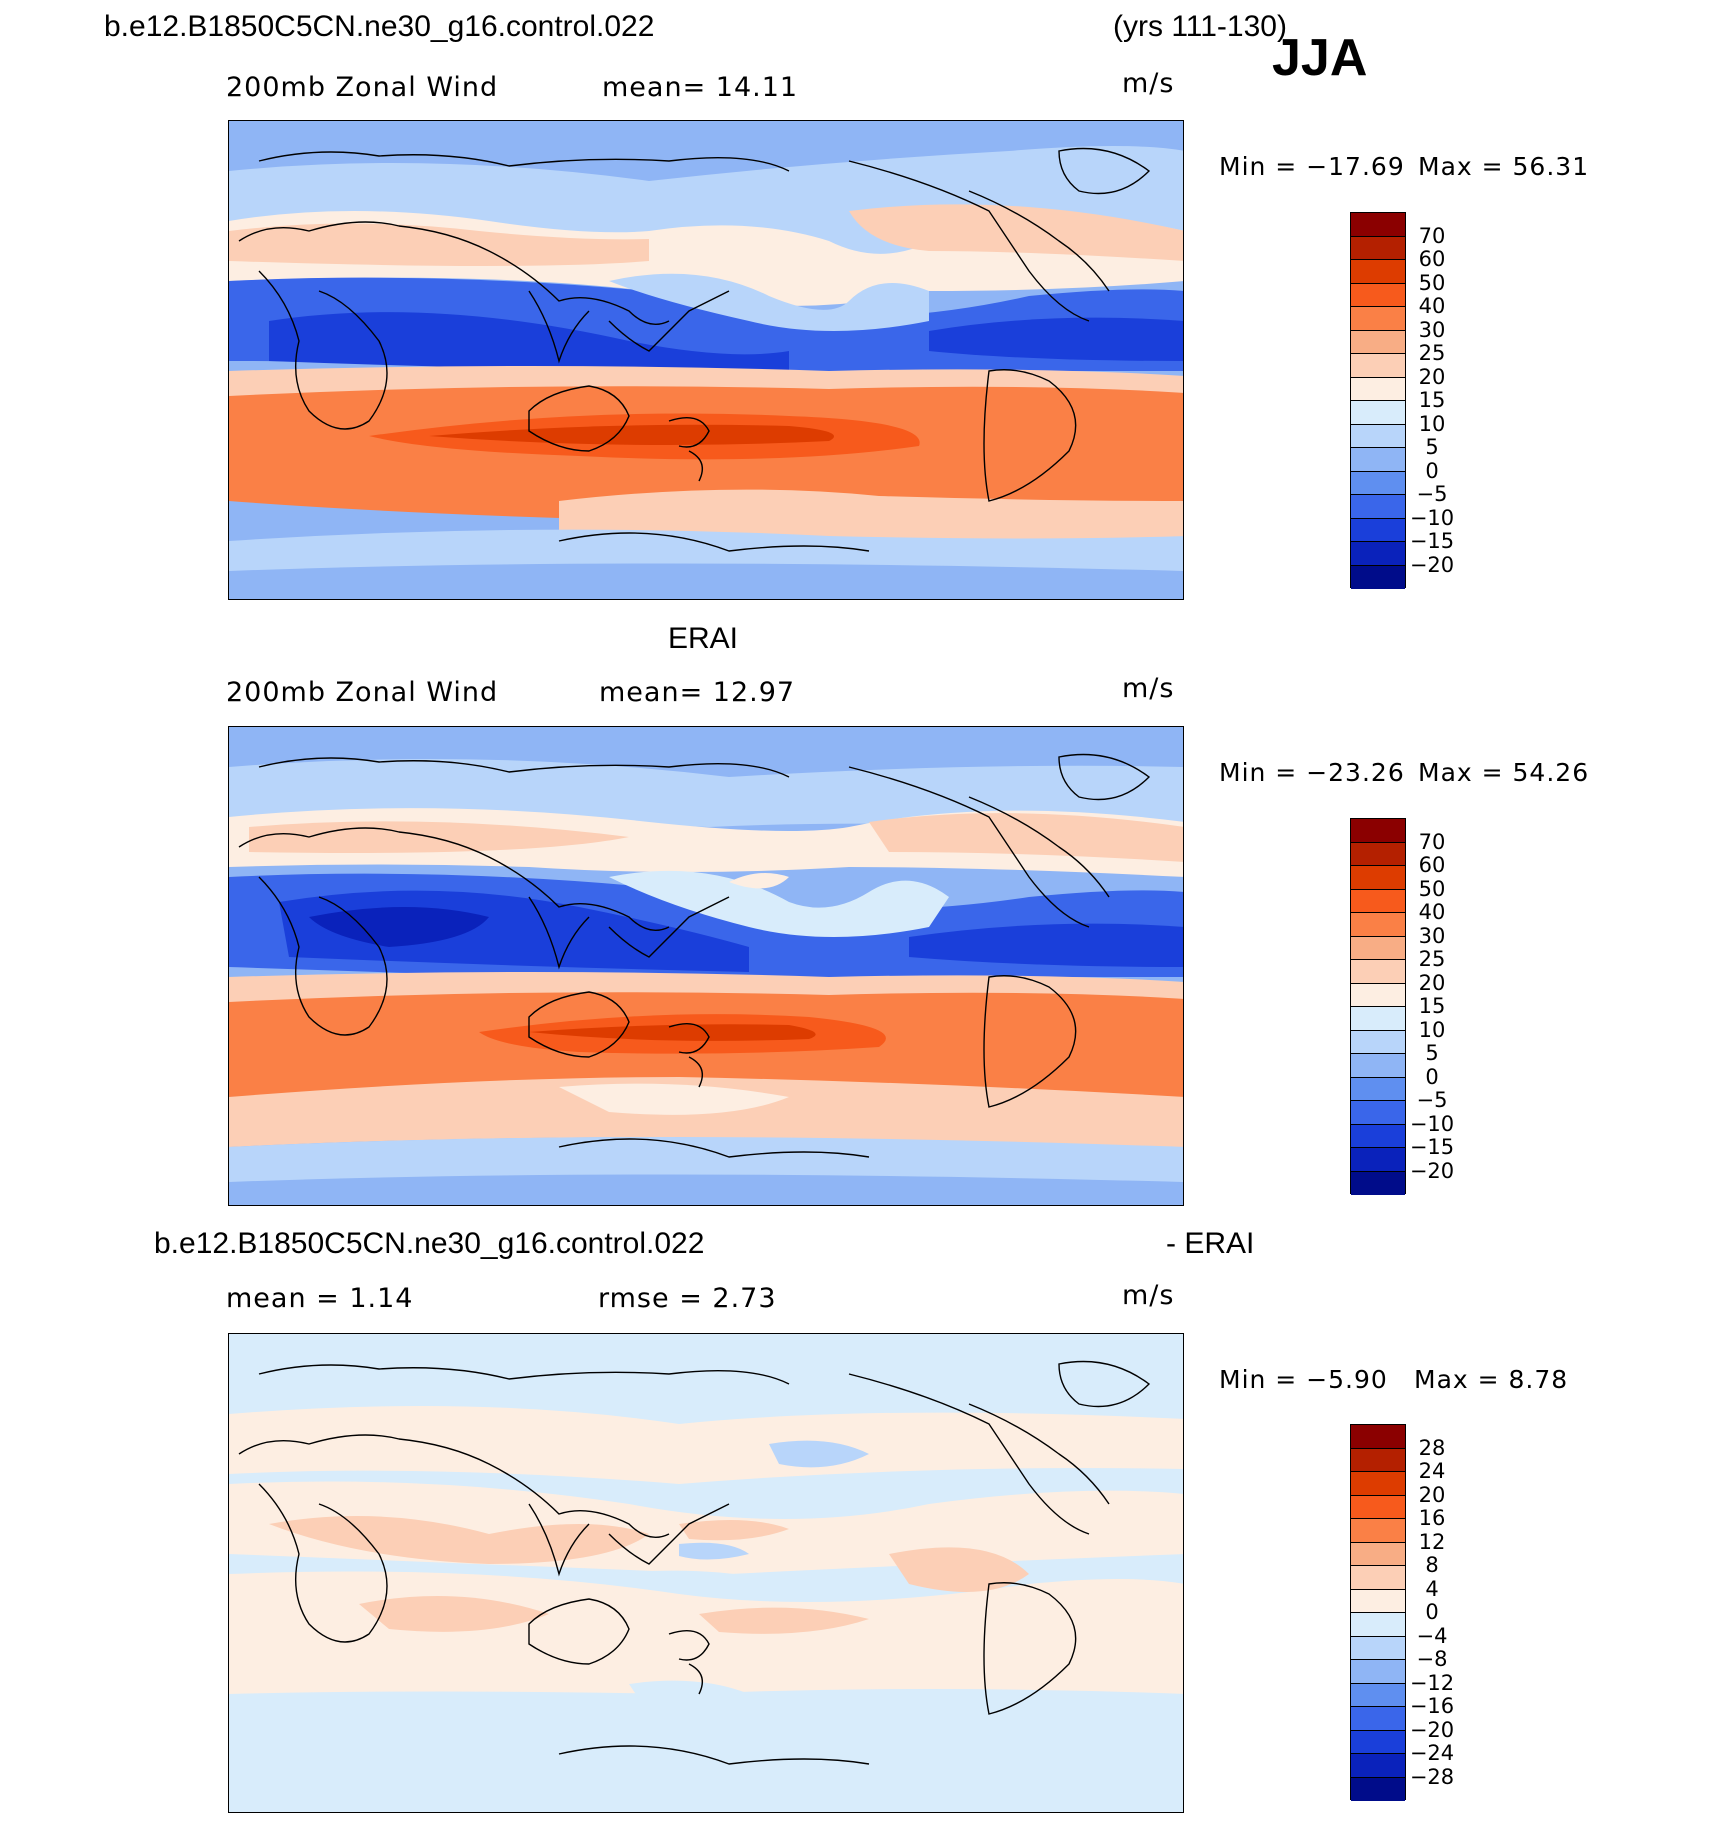 This screenshot has width=1710, height=1825. I want to click on colorbar-level-label: 28, so click(1432, 1447).